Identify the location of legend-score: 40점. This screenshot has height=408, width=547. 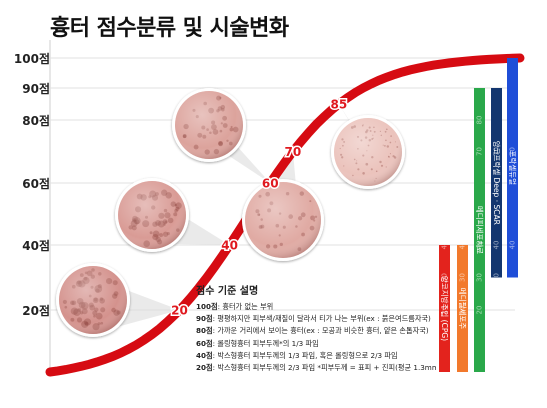
(204, 355).